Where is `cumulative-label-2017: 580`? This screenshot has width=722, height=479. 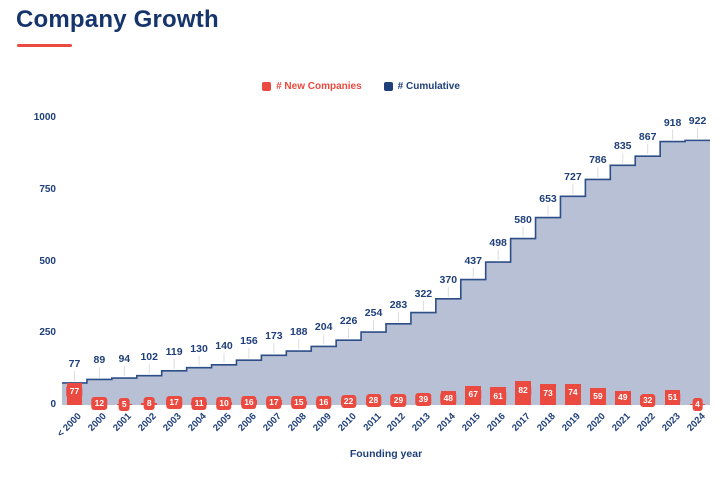
cumulative-label-2017: 580 is located at coordinates (523, 219).